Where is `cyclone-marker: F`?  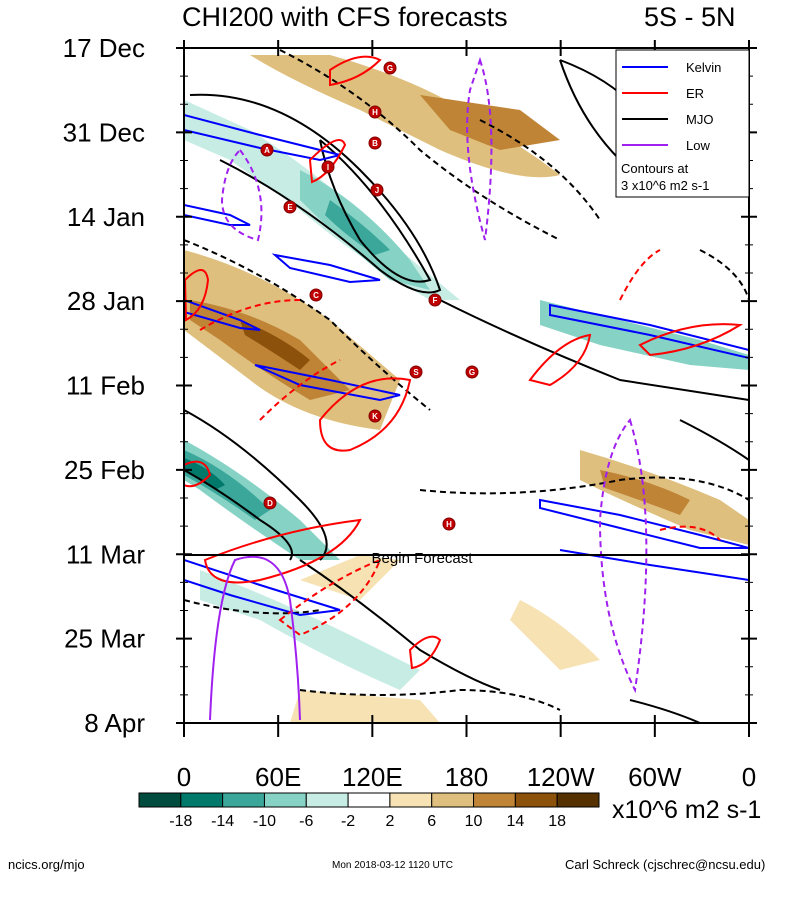 cyclone-marker: F is located at coordinates (435, 300).